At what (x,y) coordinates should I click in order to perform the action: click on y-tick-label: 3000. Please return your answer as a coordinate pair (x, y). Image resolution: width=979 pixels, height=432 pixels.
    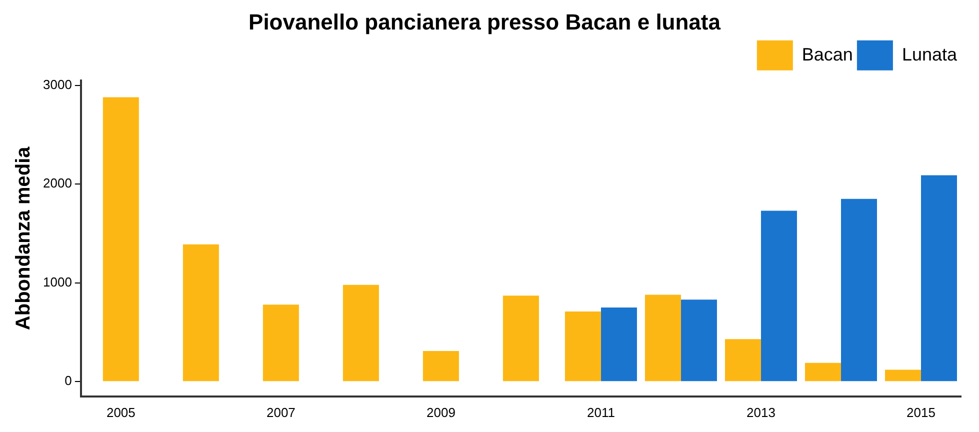
    Looking at the image, I should click on (57, 84).